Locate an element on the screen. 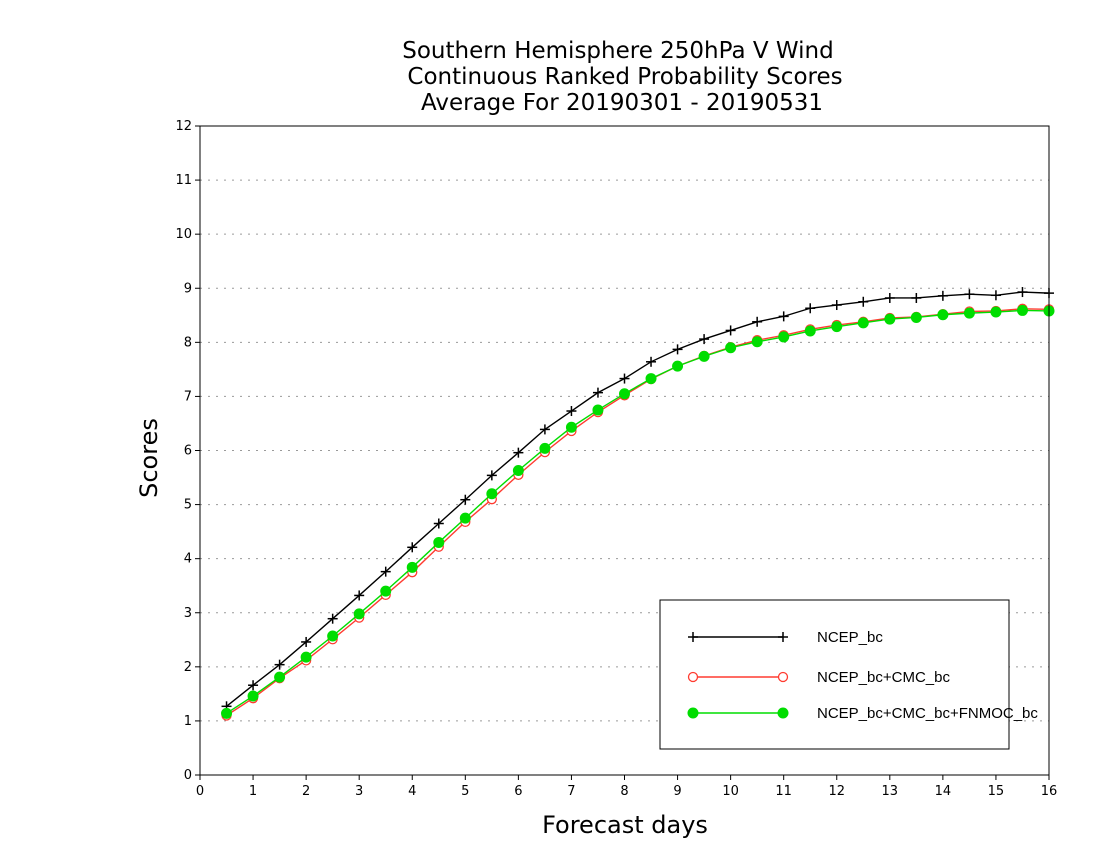 The image size is (1100, 850). x-tick-label: 15 is located at coordinates (996, 791).